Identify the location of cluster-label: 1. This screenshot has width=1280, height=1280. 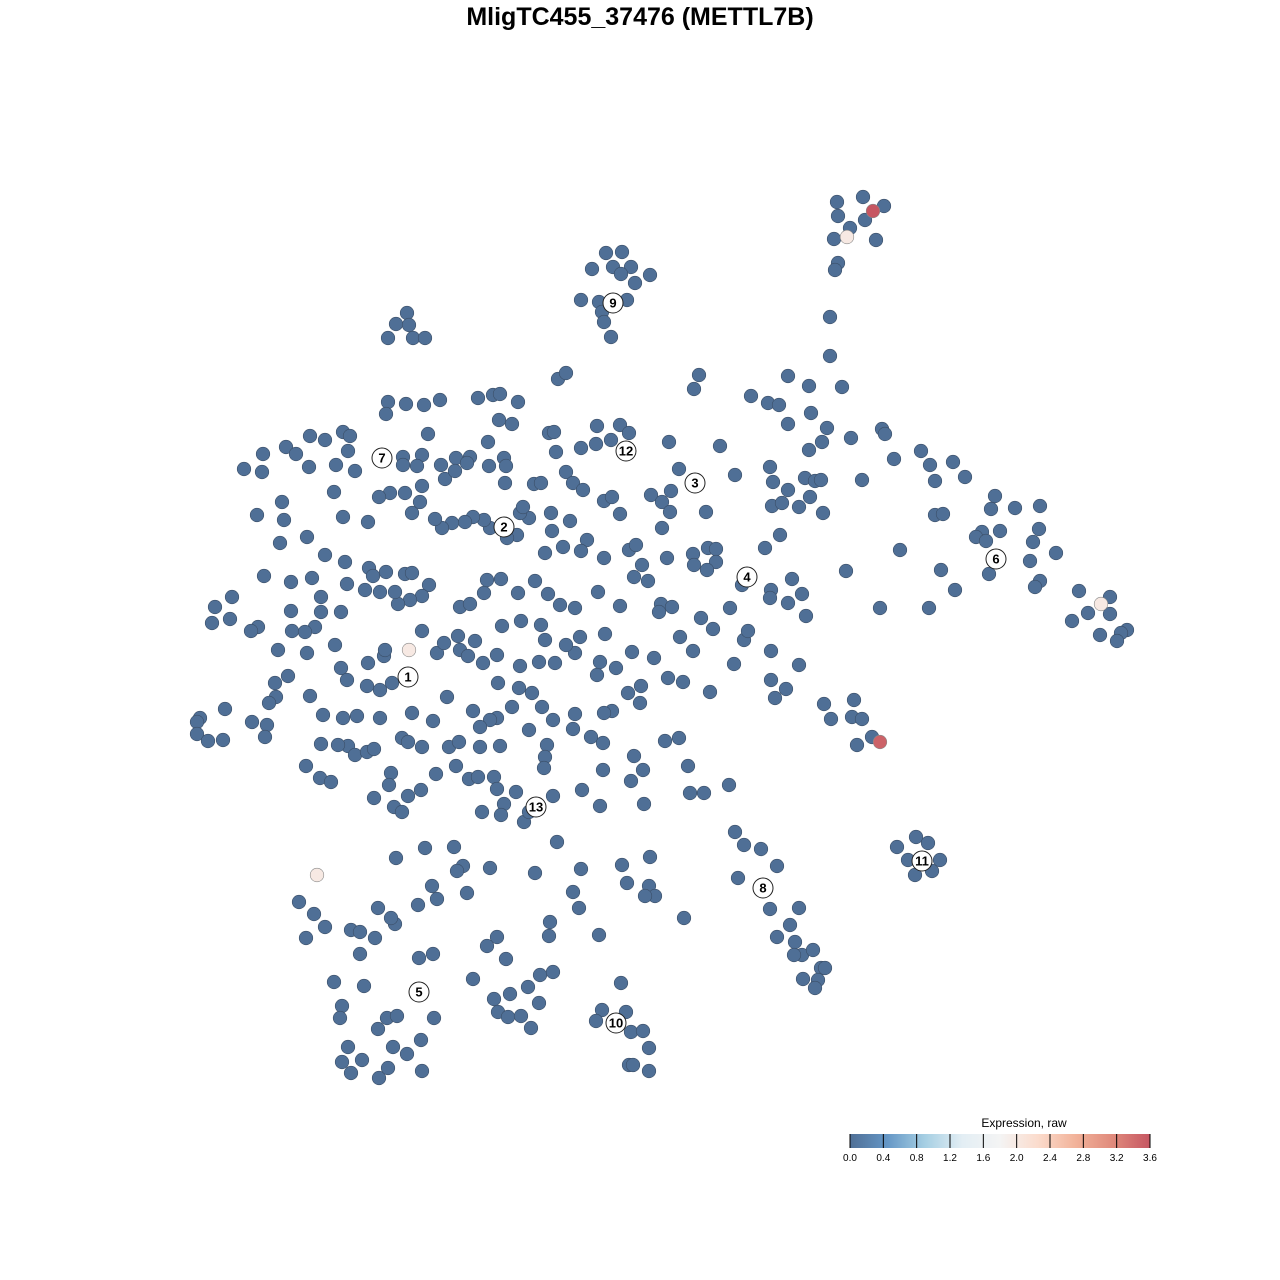
(408, 677).